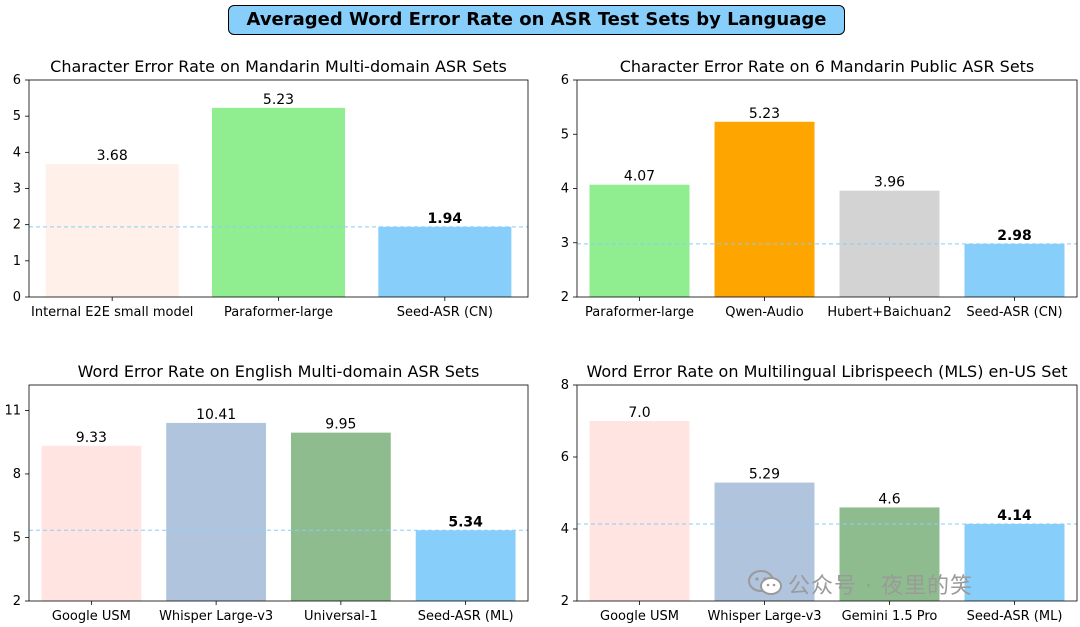  What do you see at coordinates (12, 410) in the screenshot?
I see `y-tick-label: 11` at bounding box center [12, 410].